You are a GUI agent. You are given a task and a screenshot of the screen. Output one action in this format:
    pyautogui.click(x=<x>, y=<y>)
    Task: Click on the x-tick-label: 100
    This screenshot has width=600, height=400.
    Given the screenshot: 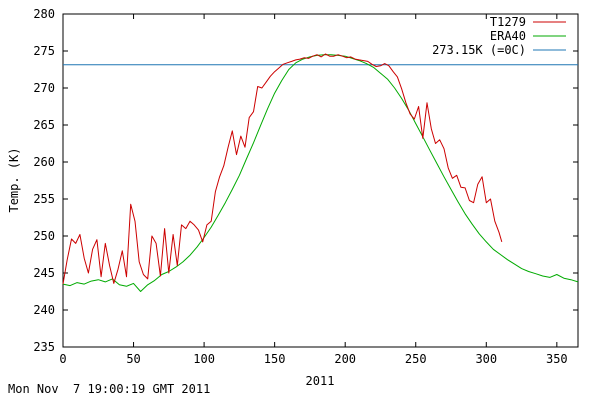 What is the action you would take?
    pyautogui.click(x=204, y=359)
    